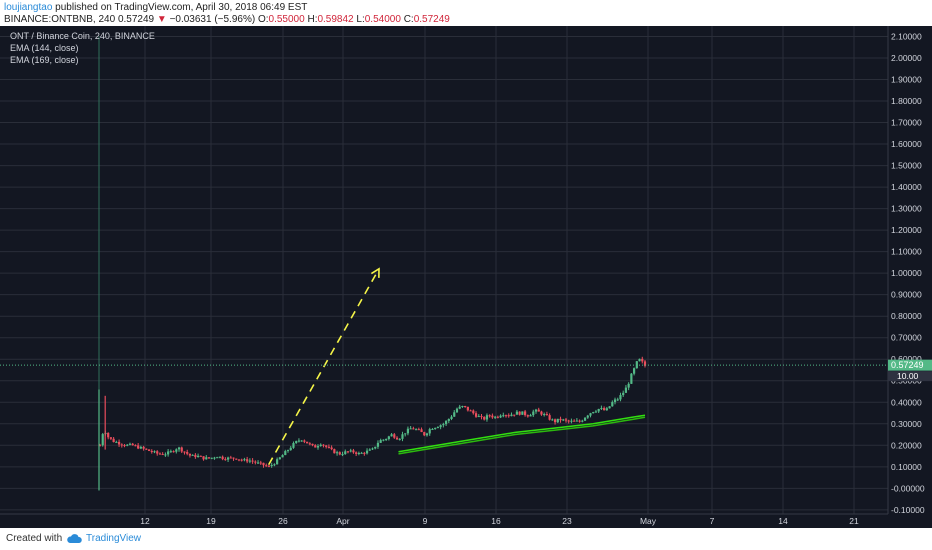  Describe the element at coordinates (522, 433) in the screenshot. I see `ema-144-line` at that location.